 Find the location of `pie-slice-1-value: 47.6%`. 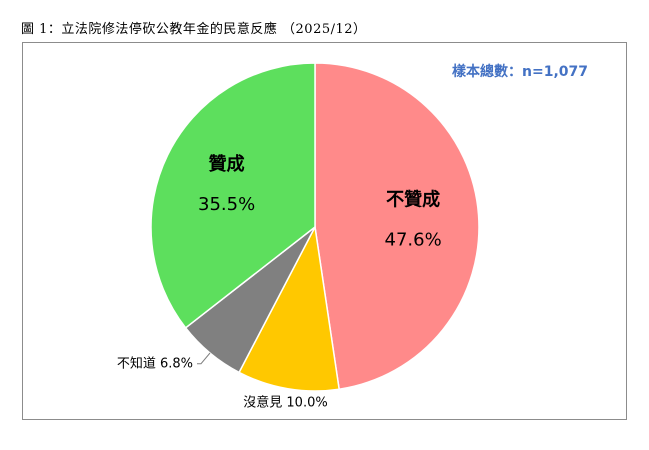

pie-slice-1-value: 47.6% is located at coordinates (413, 240).